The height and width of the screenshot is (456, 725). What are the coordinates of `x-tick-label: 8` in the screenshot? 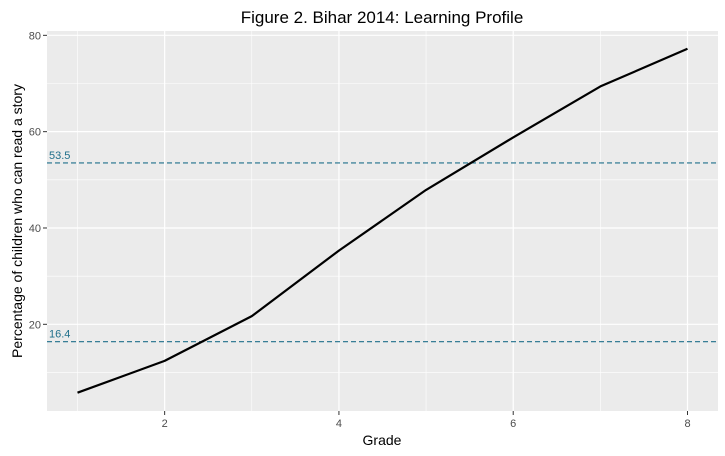 It's located at (687, 424).